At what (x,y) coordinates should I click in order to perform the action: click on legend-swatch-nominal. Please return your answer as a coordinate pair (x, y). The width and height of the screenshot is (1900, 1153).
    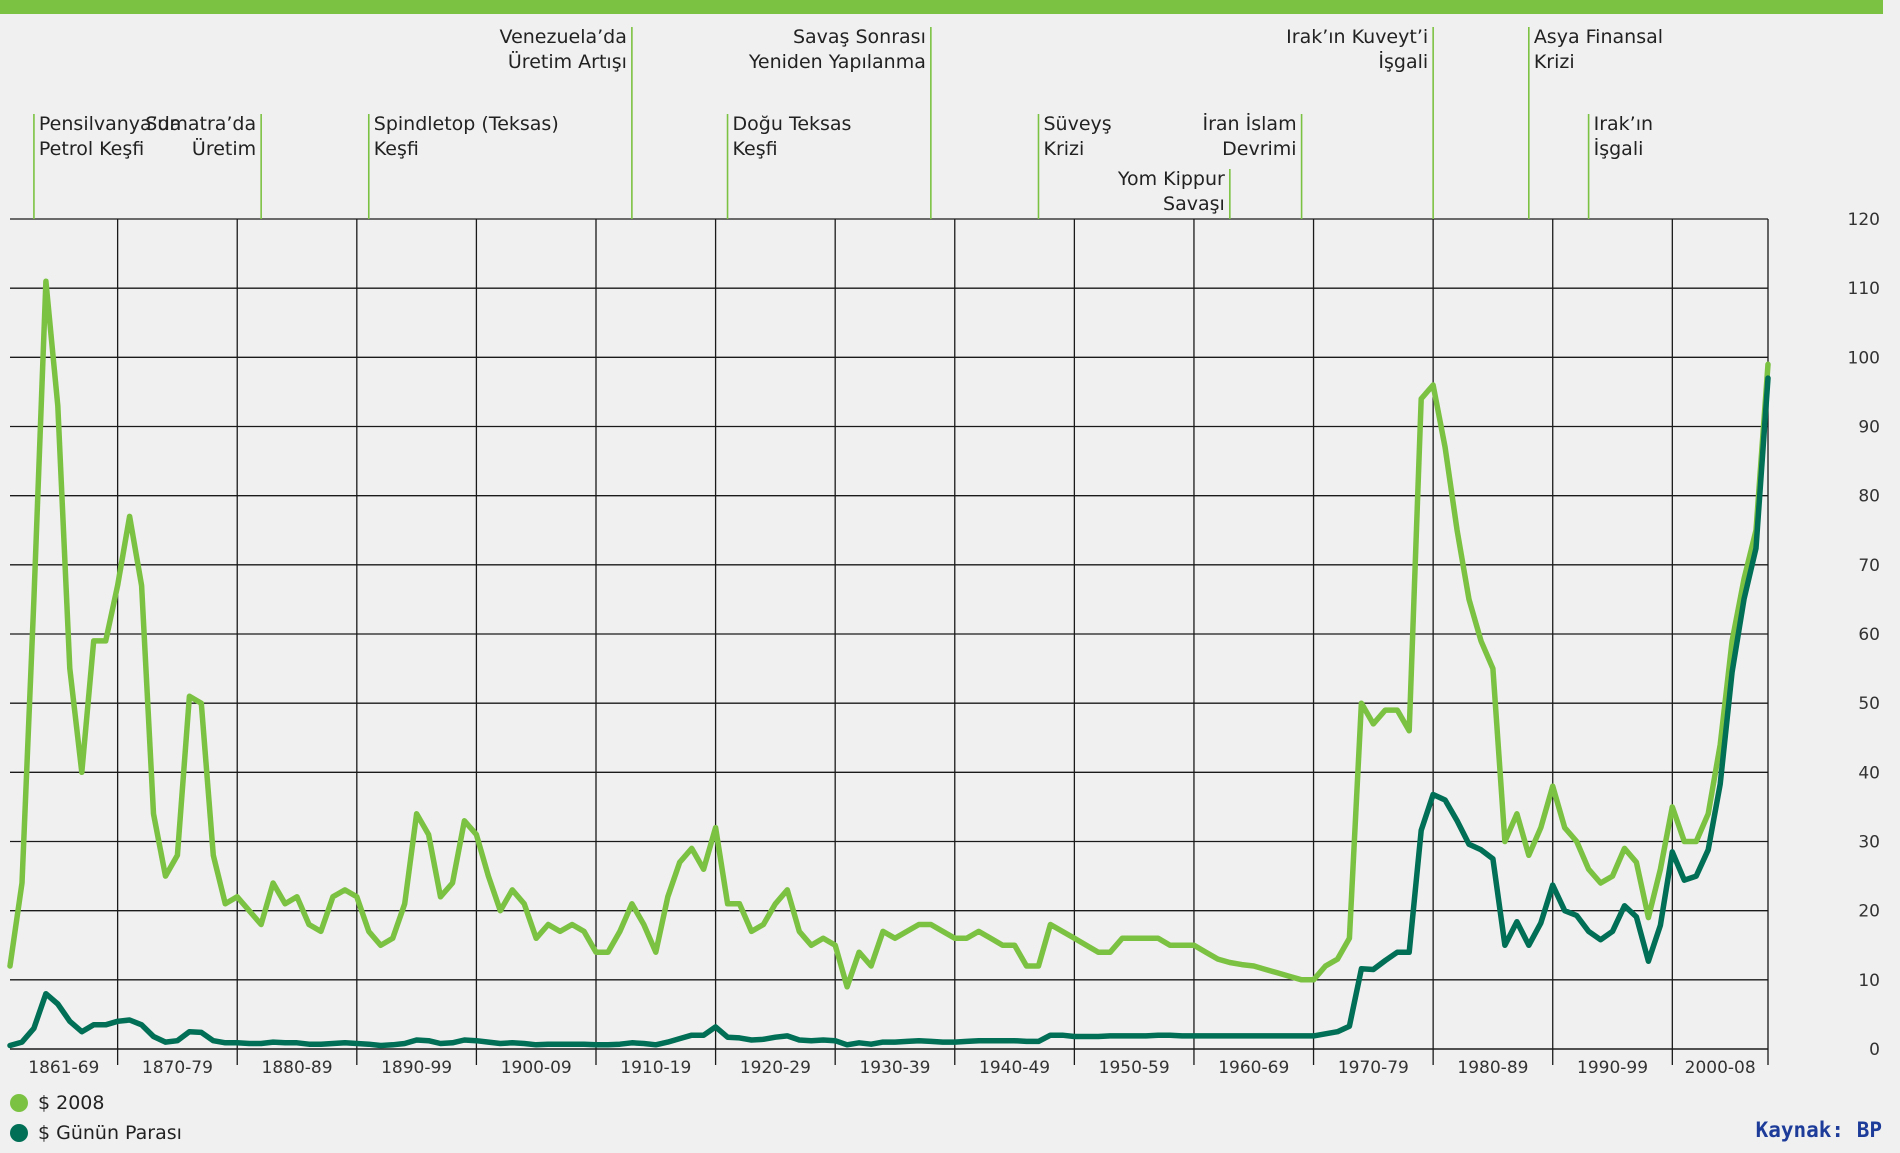
    Looking at the image, I should click on (19, 1133).